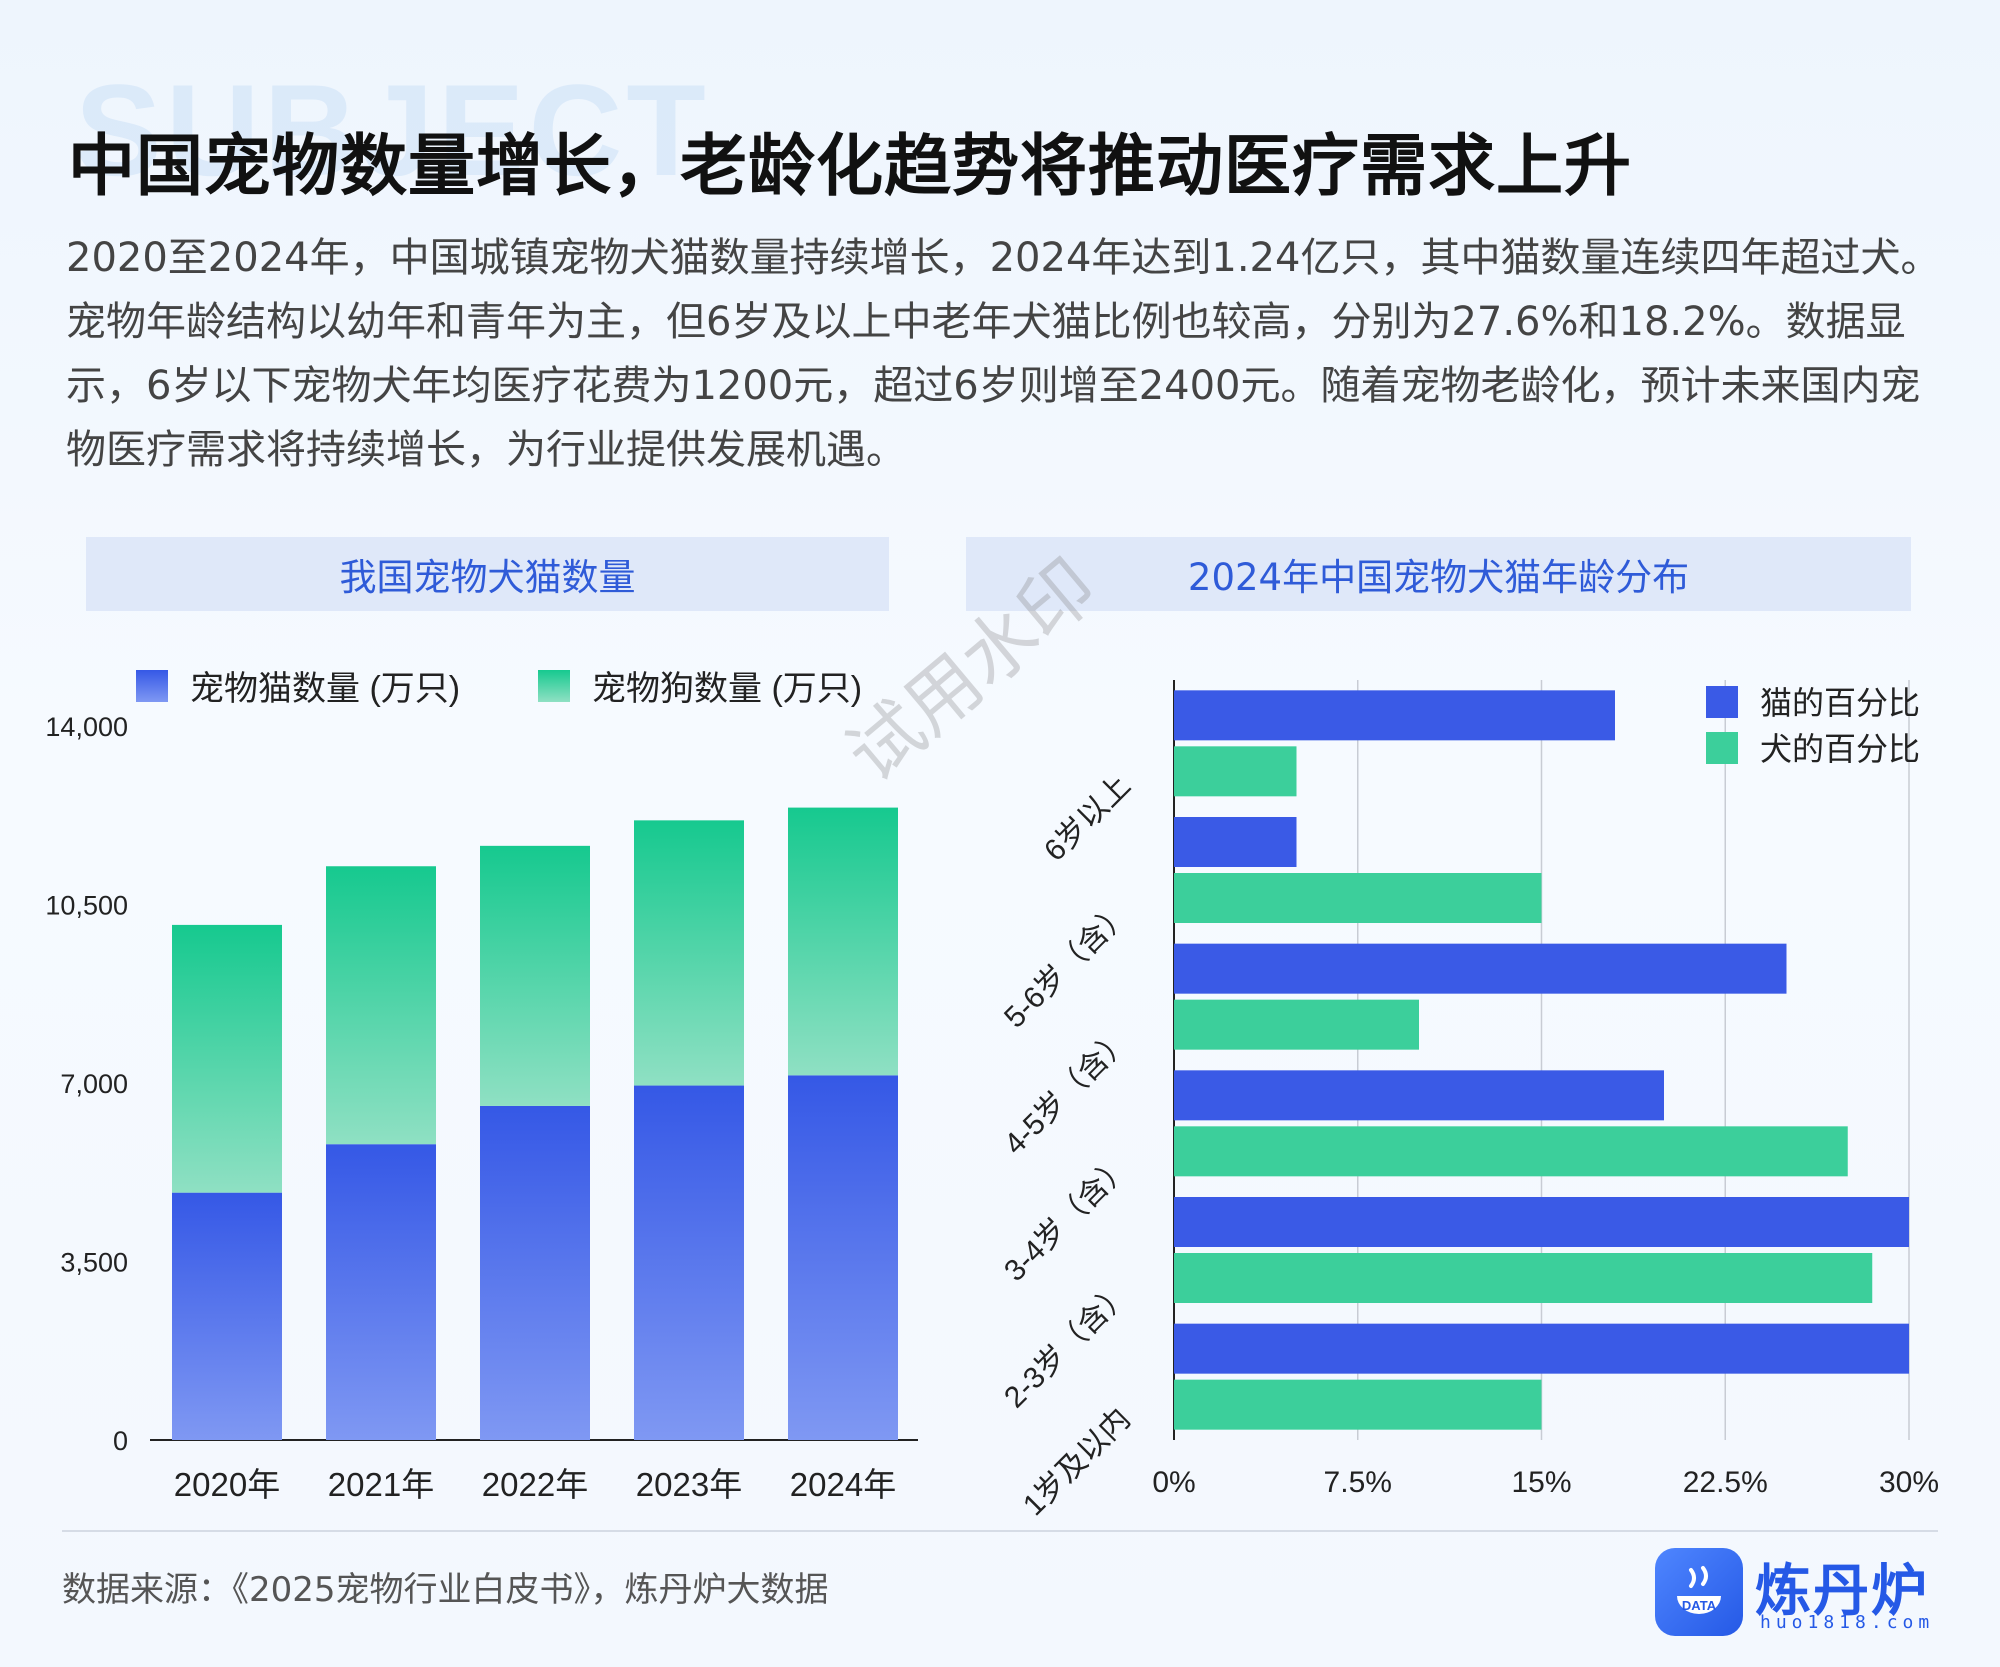 The image size is (2000, 1667). What do you see at coordinates (1087, 818) in the screenshot?
I see `y-category-label: 6岁以上` at bounding box center [1087, 818].